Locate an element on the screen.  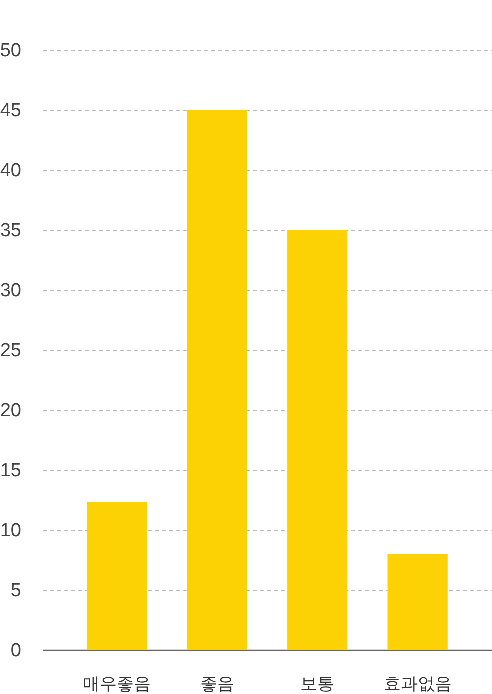
y-tick-label: 50 is located at coordinates (11, 51).